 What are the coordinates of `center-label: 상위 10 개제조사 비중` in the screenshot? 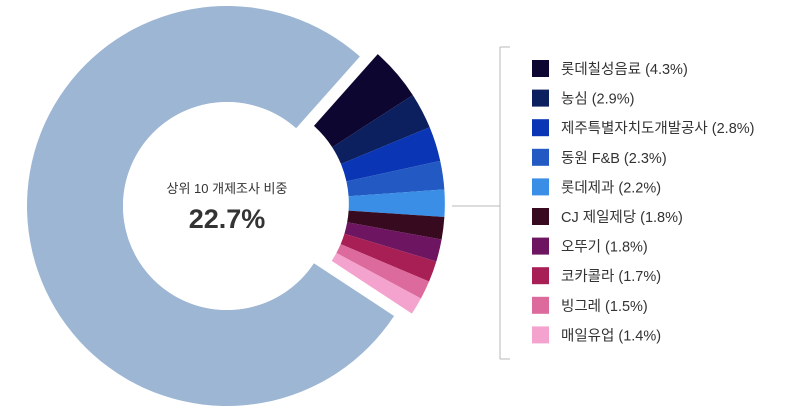 It's located at (227, 188).